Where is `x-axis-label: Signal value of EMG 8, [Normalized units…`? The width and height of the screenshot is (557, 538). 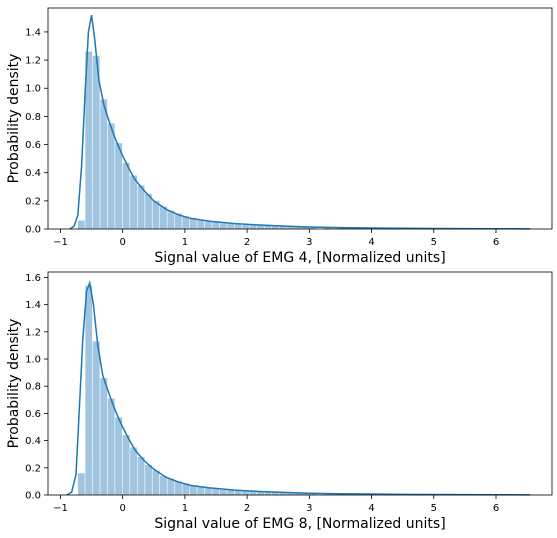
x-axis-label: Signal value of EMG 8, [Normalized units… is located at coordinates (299, 524).